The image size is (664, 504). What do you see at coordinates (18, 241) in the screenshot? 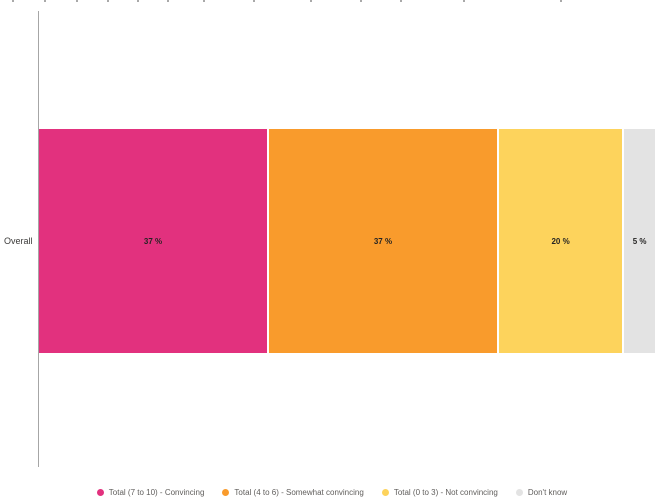
I see `y-axis-category-label: Overall` at bounding box center [18, 241].